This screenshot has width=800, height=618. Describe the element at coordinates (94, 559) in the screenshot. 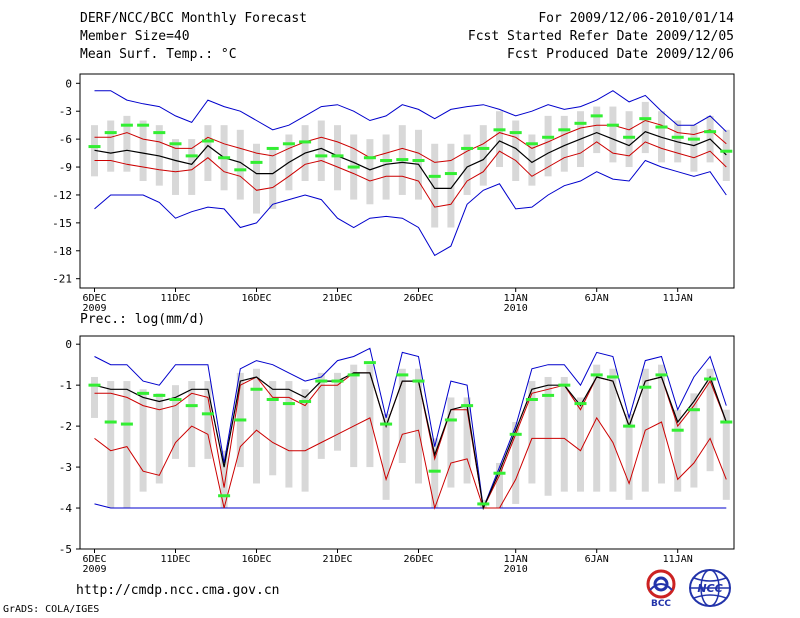

I see `x-tick-label: 6DEC` at that location.